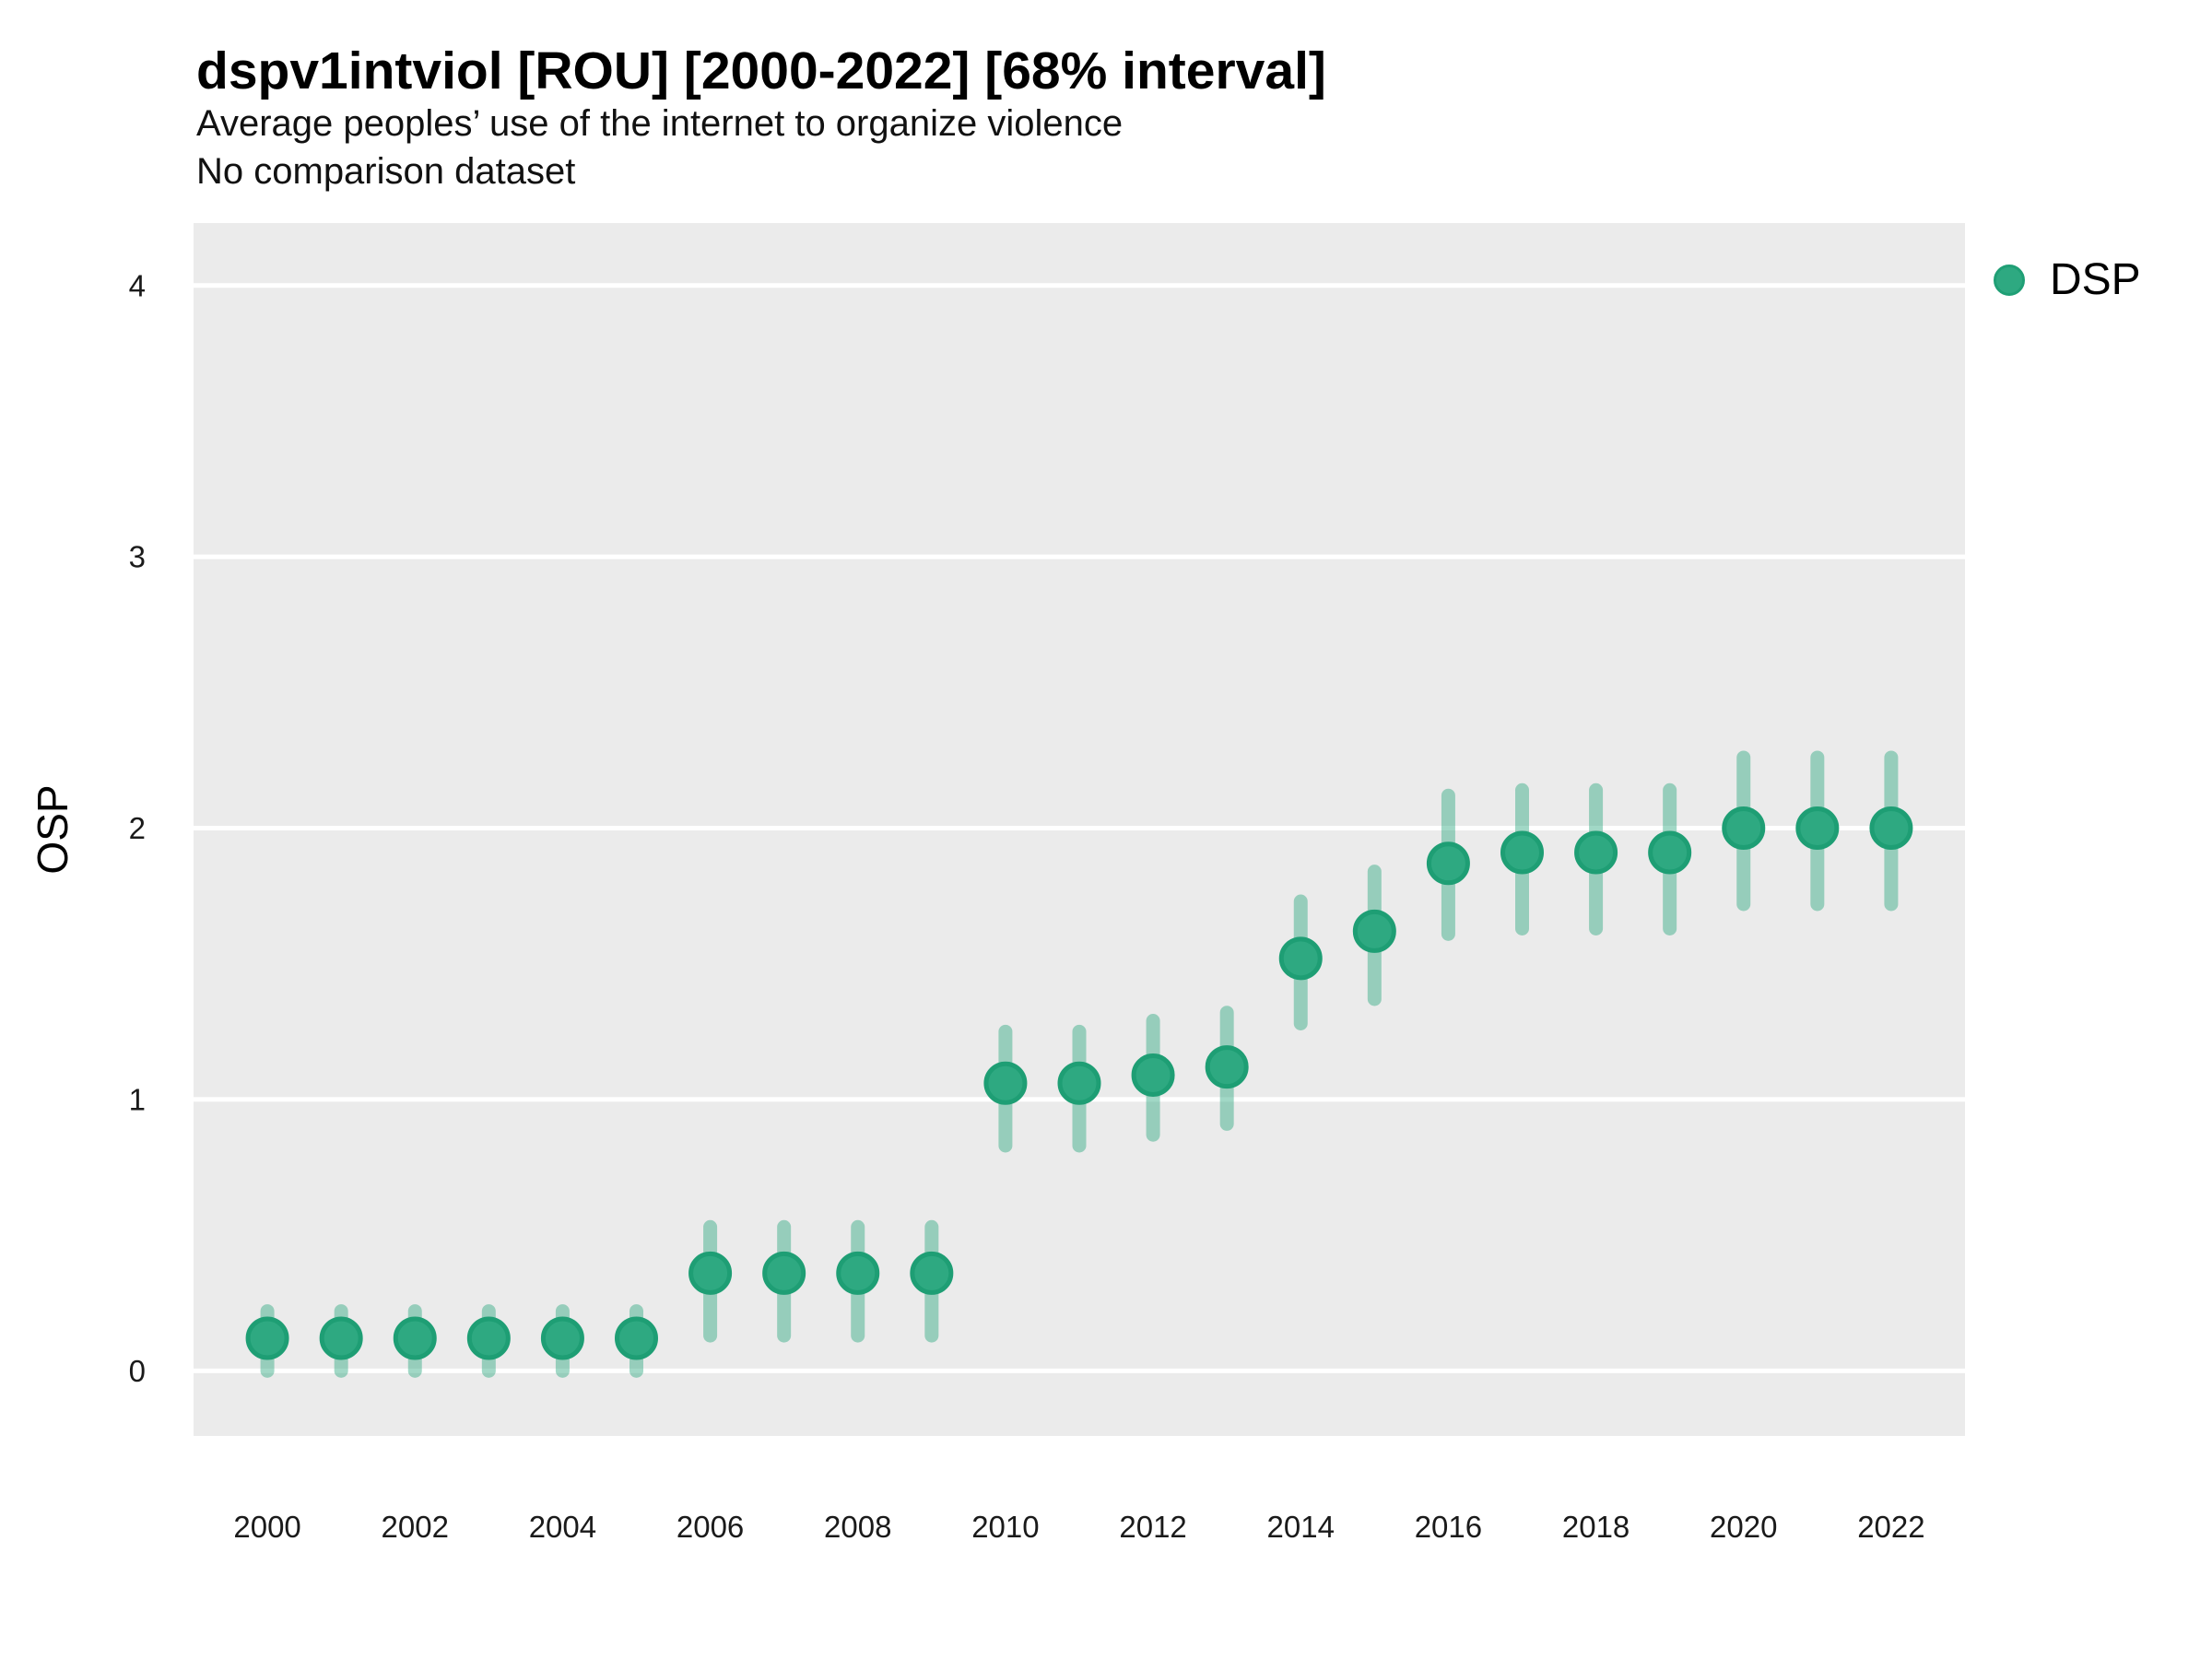 The height and width of the screenshot is (1659, 2212). I want to click on y-tick-label: 2, so click(137, 828).